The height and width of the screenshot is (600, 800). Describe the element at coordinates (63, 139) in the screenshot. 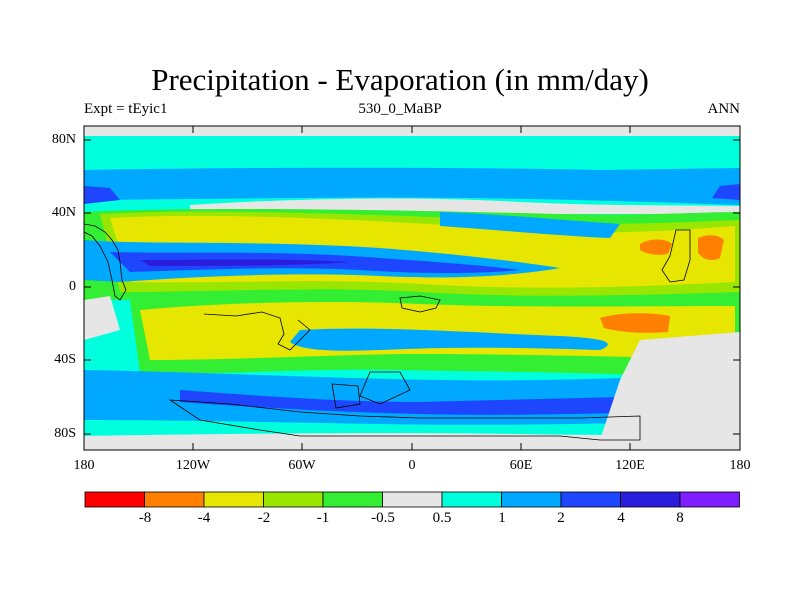

I see `lat-label-80n: 80N` at that location.